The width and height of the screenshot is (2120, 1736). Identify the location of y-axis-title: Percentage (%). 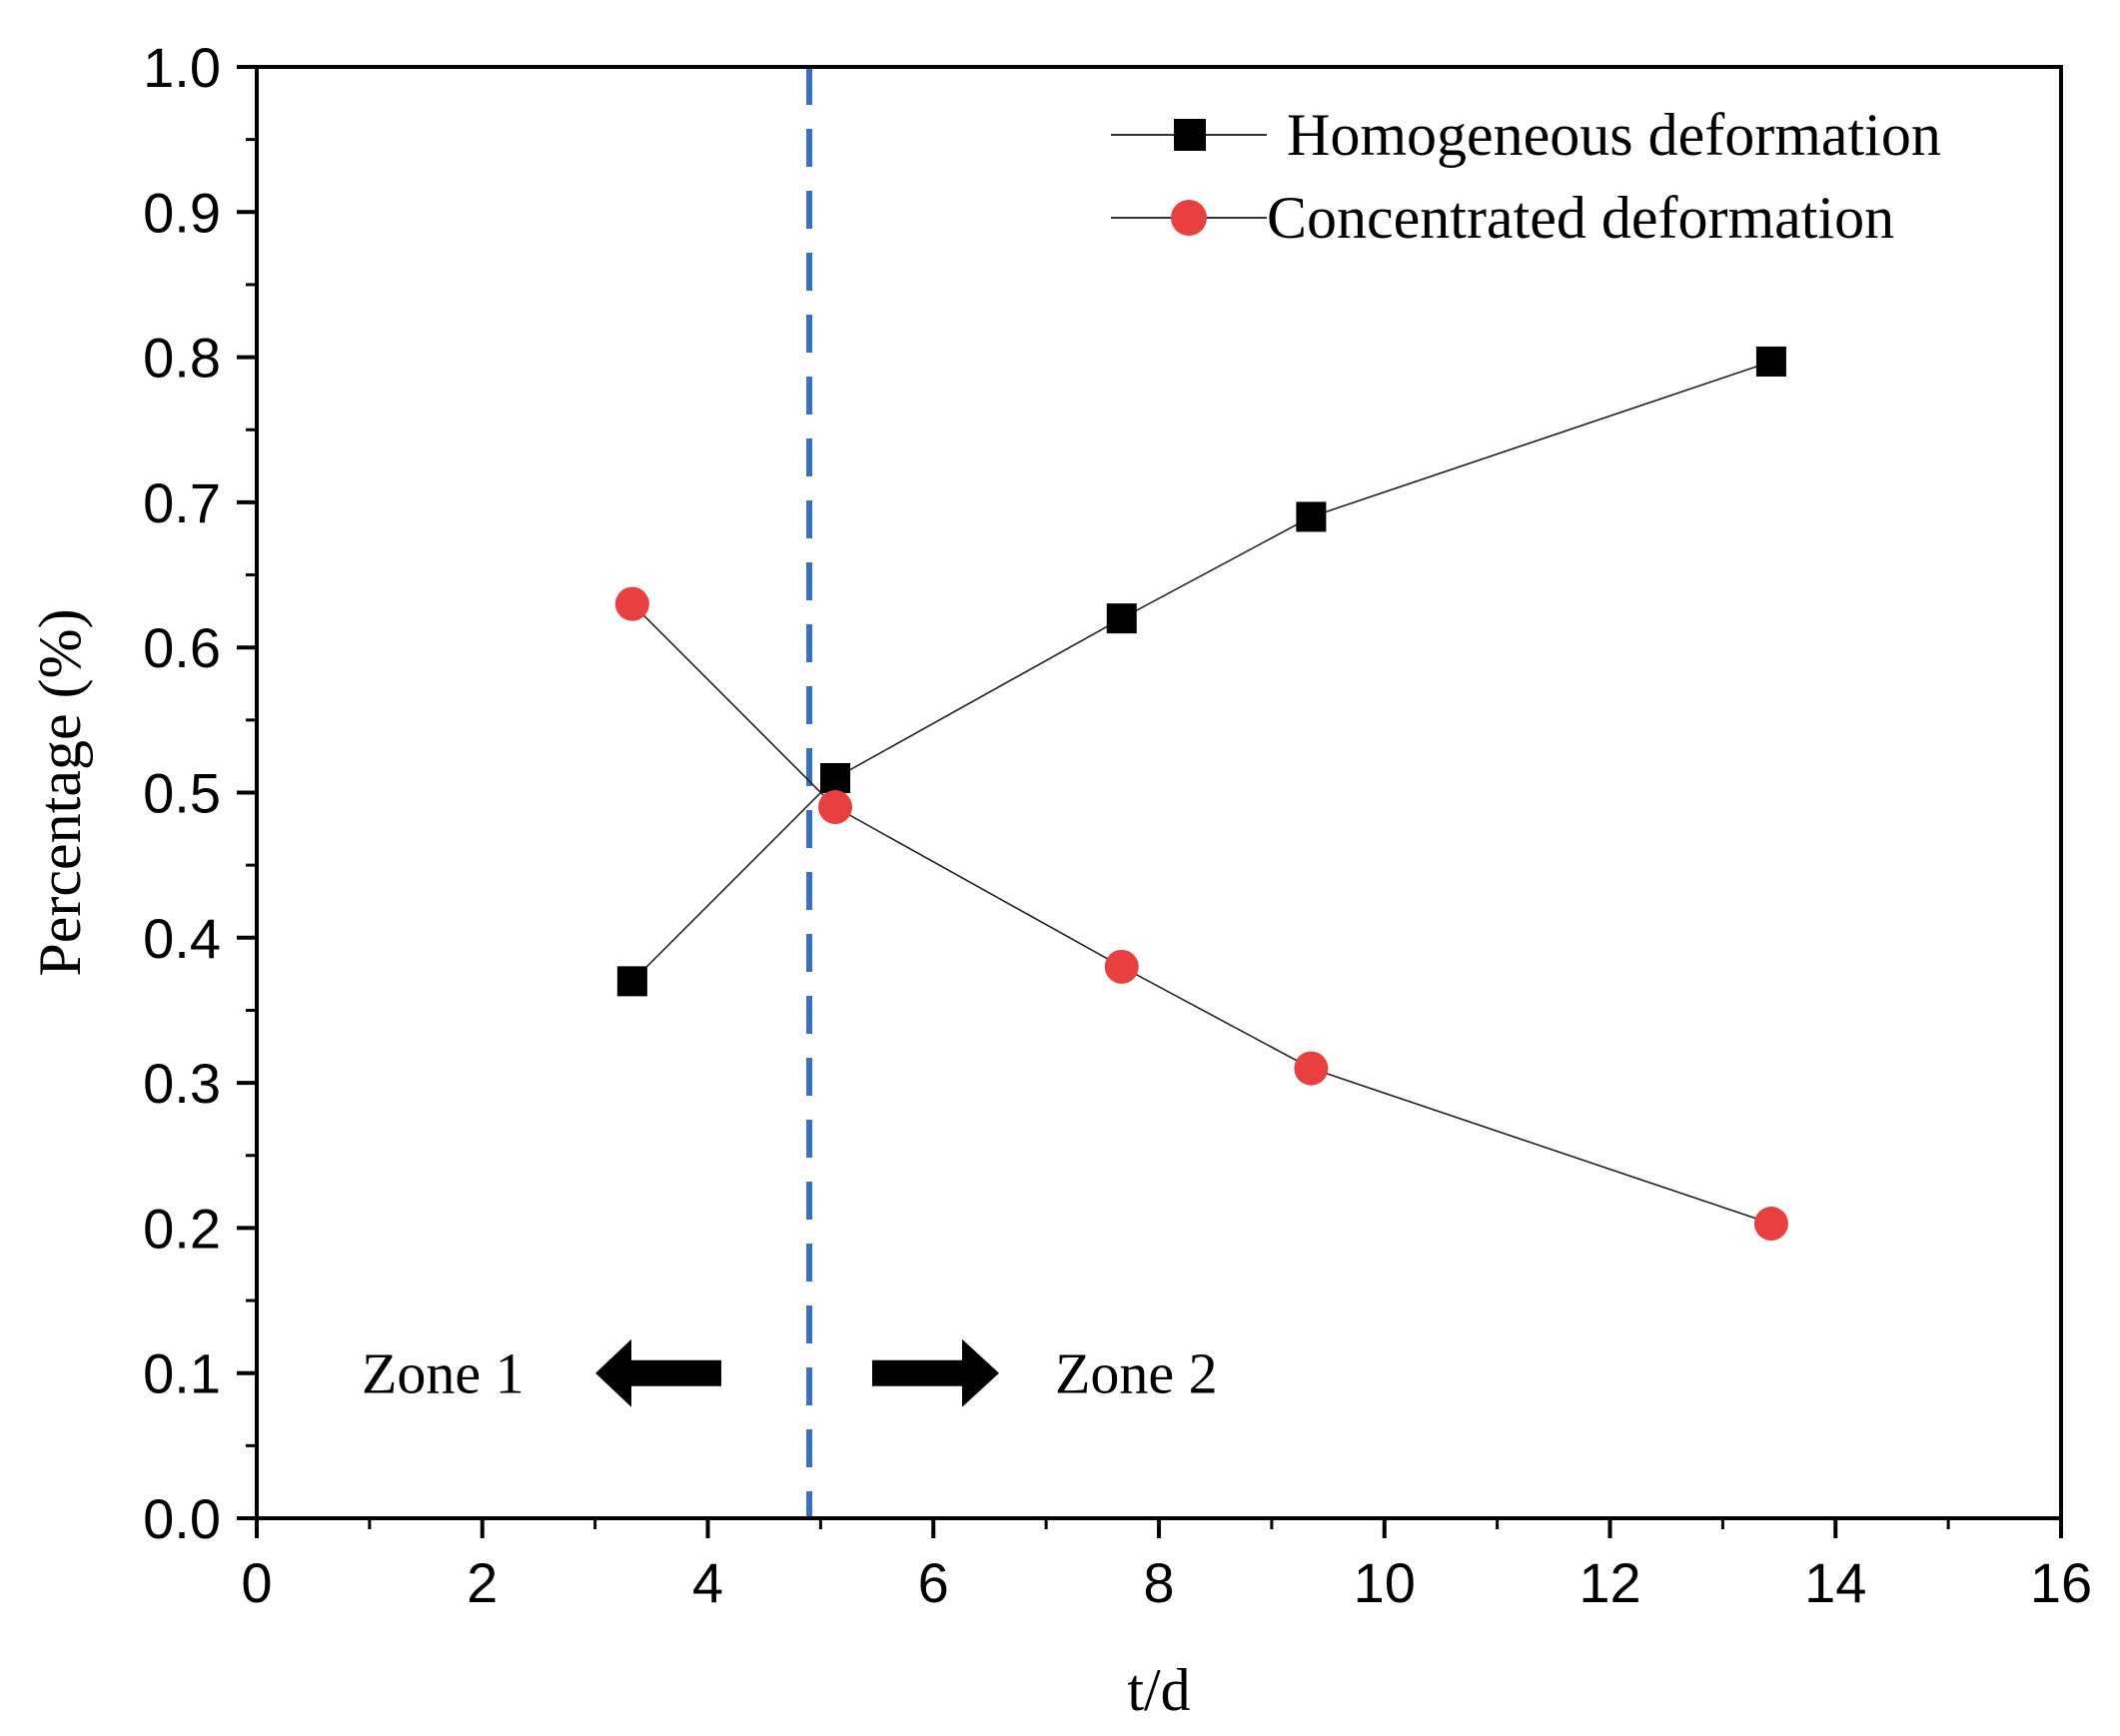
(60, 792).